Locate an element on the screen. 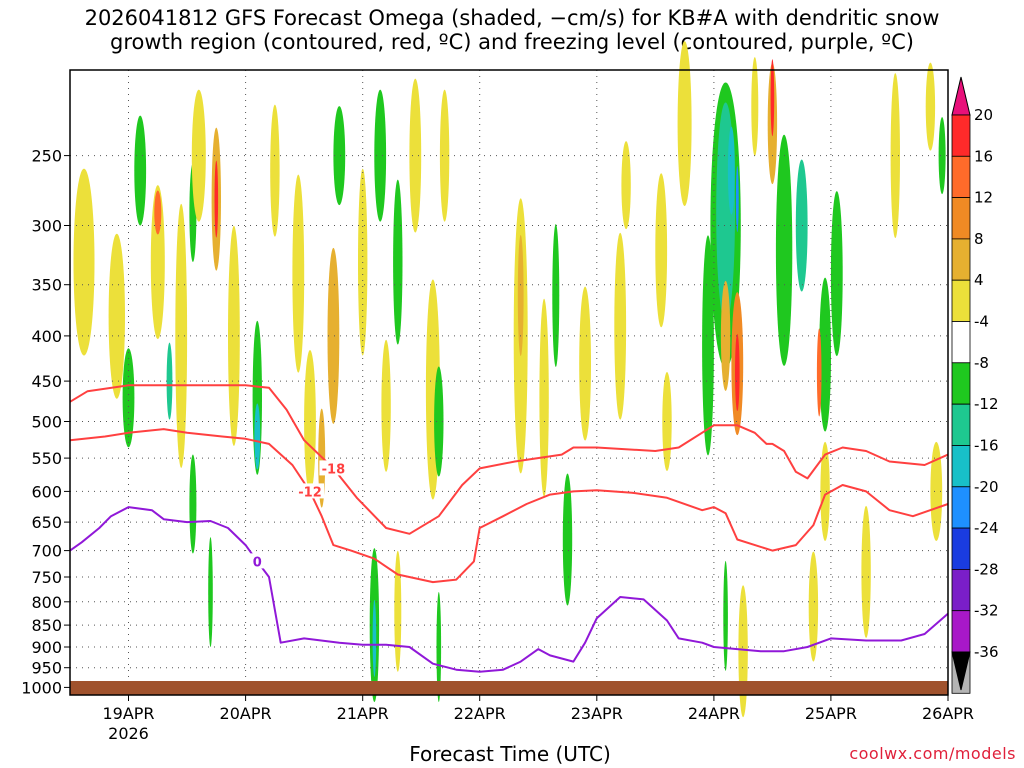 The height and width of the screenshot is (768, 1024). colorbar-label-13: -36 is located at coordinates (986, 652).